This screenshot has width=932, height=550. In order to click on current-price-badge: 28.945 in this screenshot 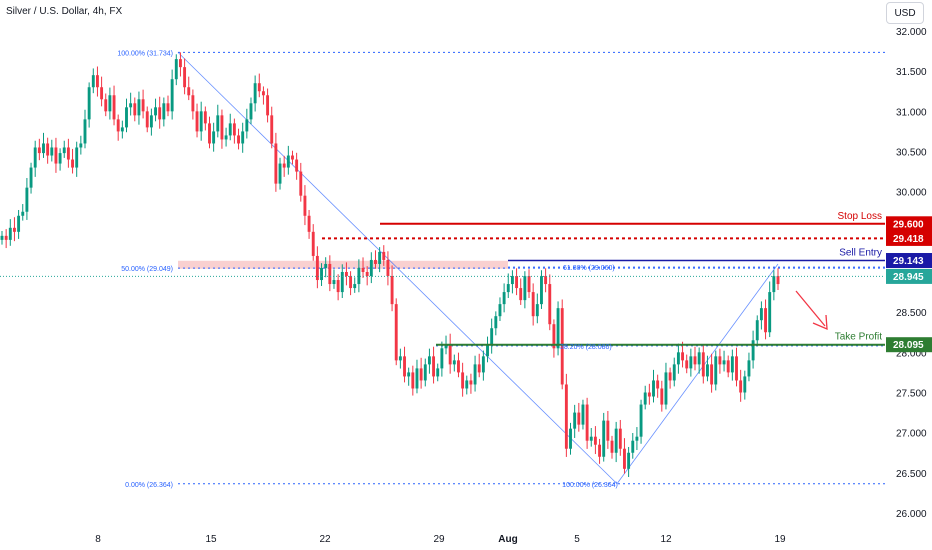, I will do `click(909, 276)`.